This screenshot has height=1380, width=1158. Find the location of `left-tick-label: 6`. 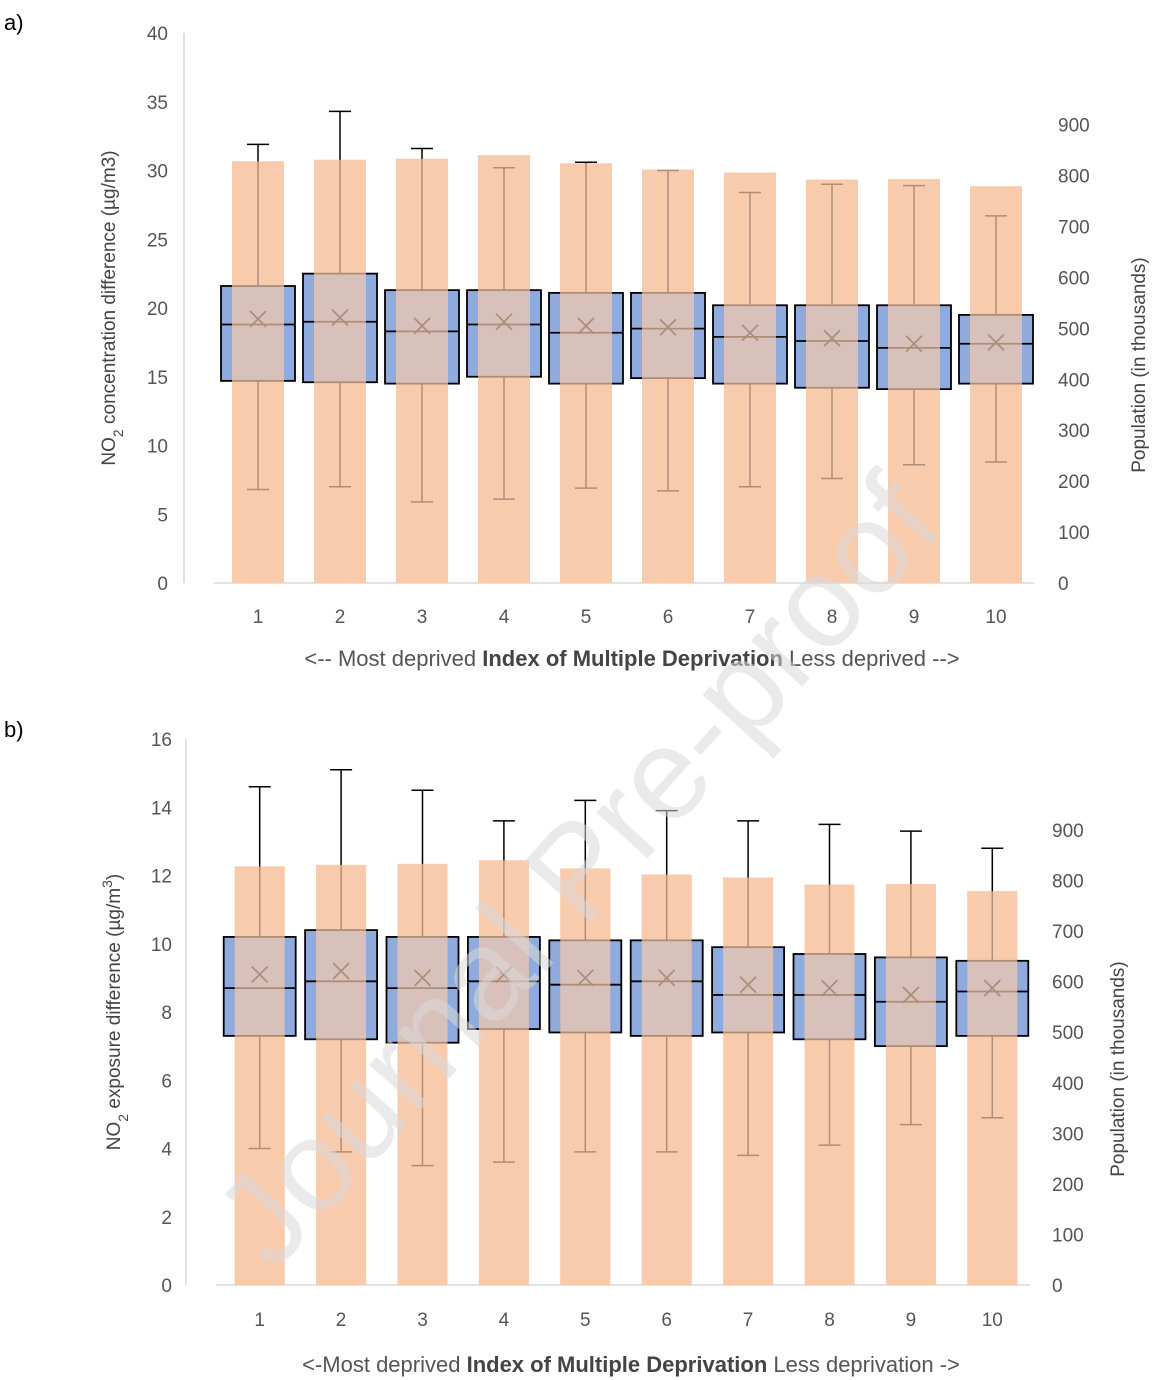

left-tick-label: 6 is located at coordinates (166, 1081).